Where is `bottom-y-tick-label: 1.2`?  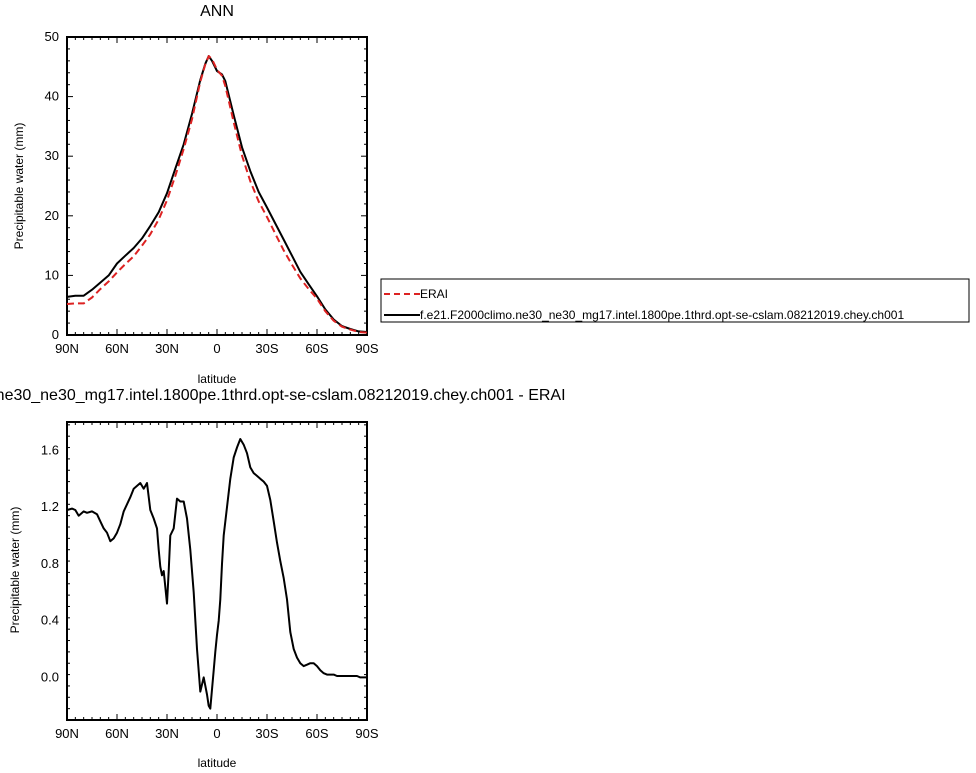 bottom-y-tick-label: 1.2 is located at coordinates (50, 506).